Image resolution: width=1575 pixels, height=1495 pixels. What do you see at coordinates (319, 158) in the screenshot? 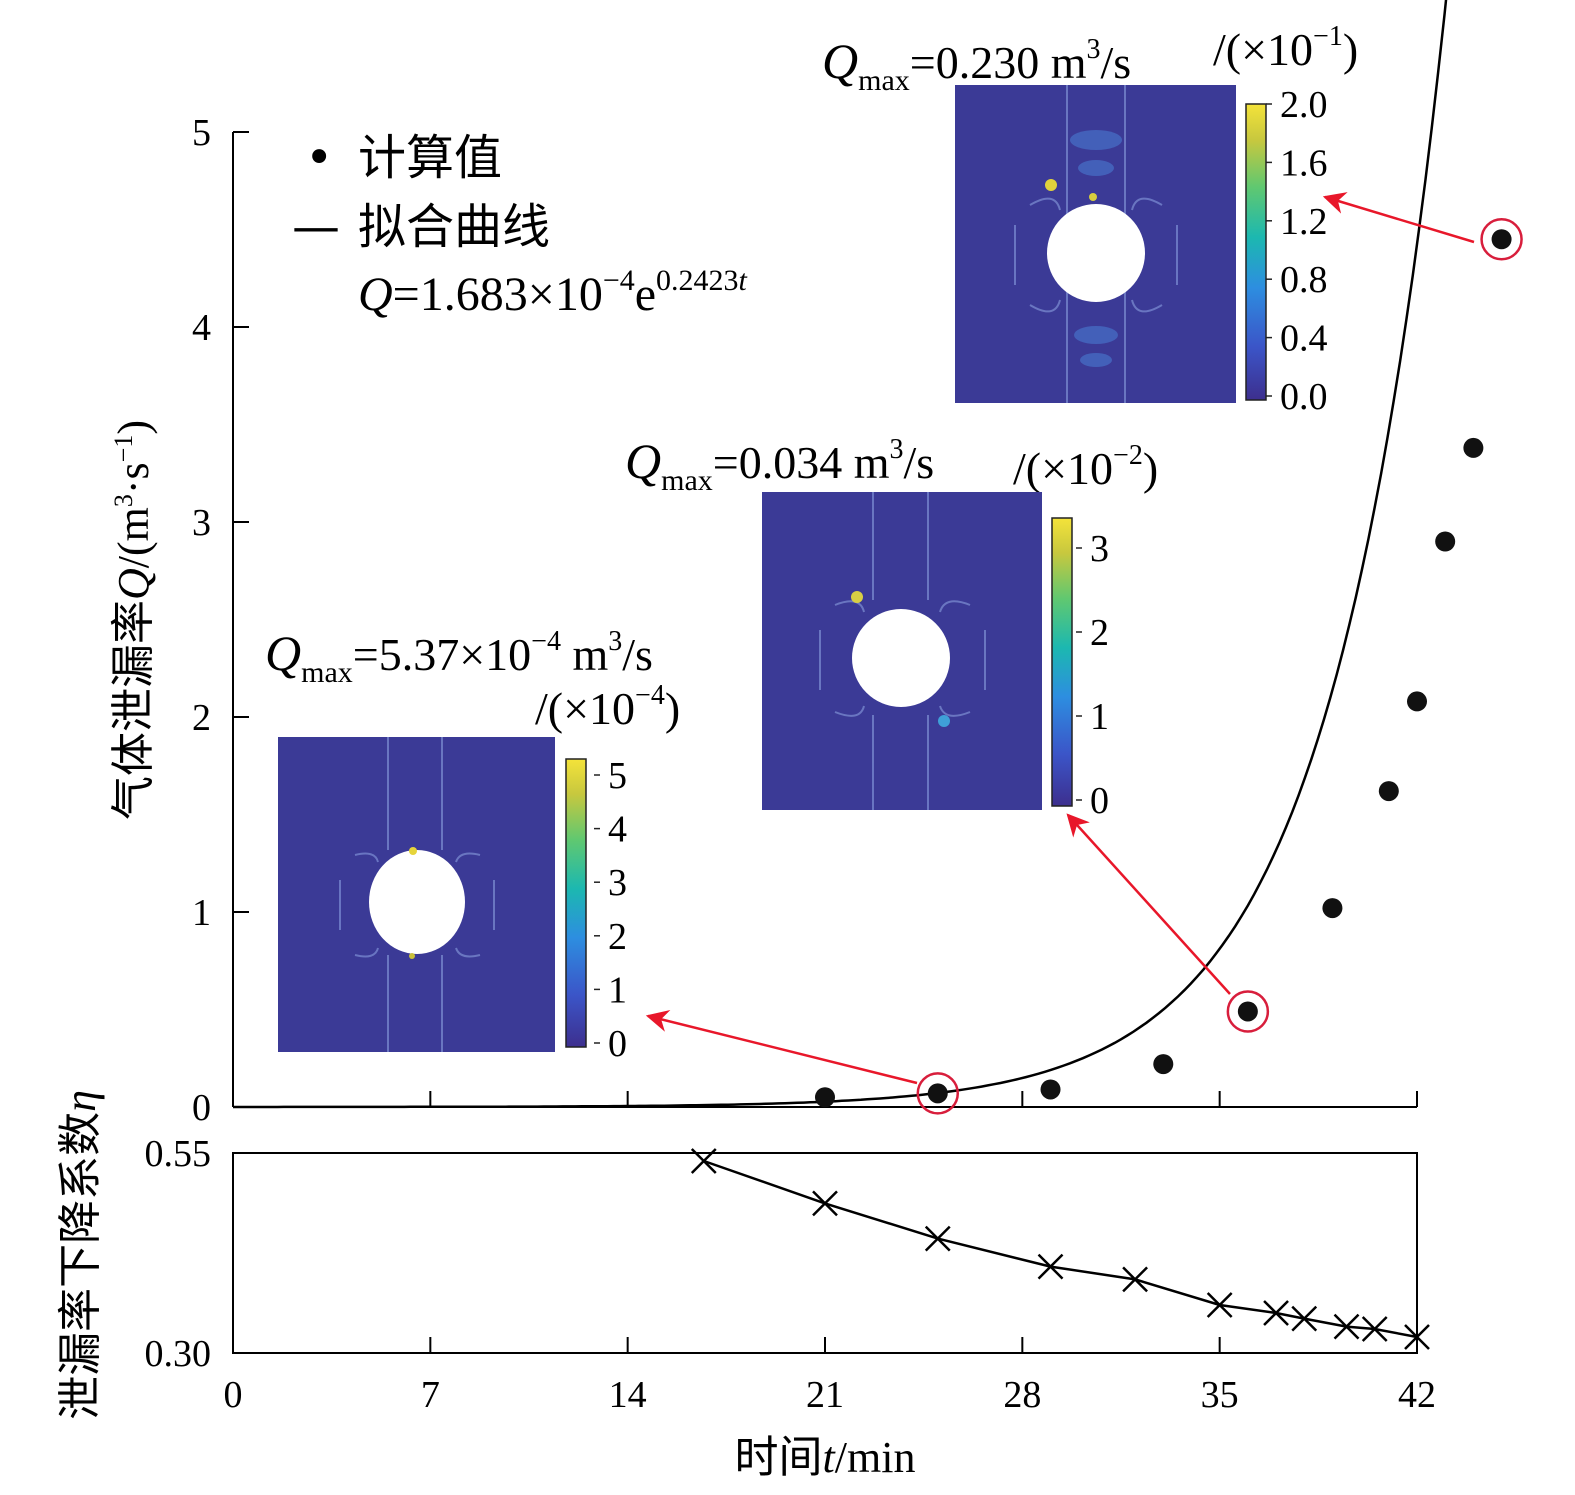
I see `legend-marker: •` at bounding box center [319, 158].